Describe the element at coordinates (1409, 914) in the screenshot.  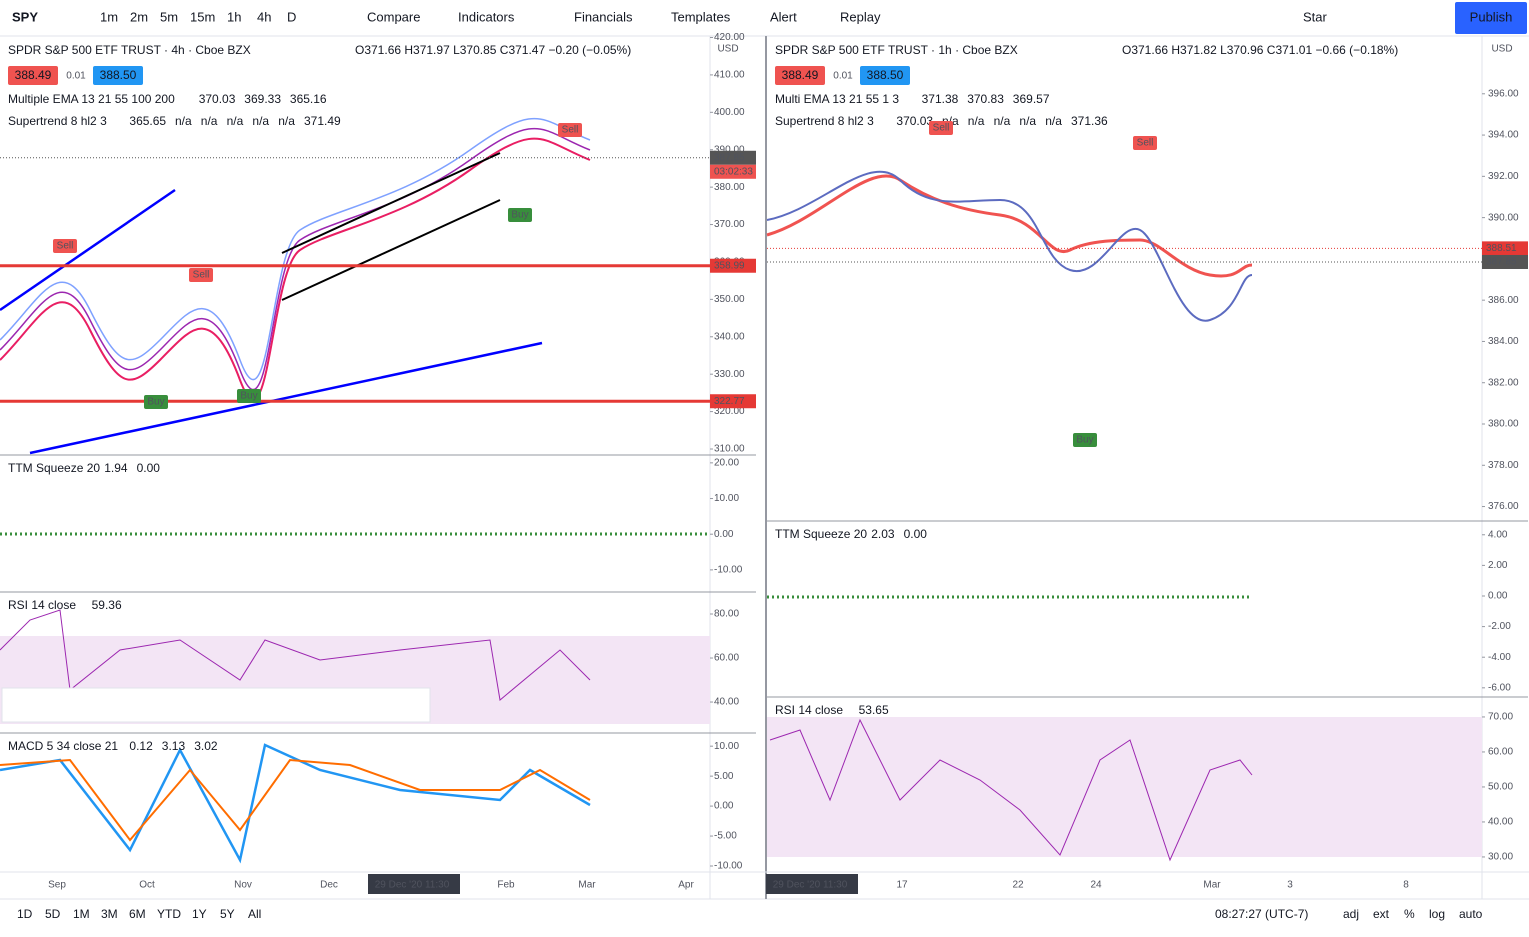
I see `scale-option: %` at that location.